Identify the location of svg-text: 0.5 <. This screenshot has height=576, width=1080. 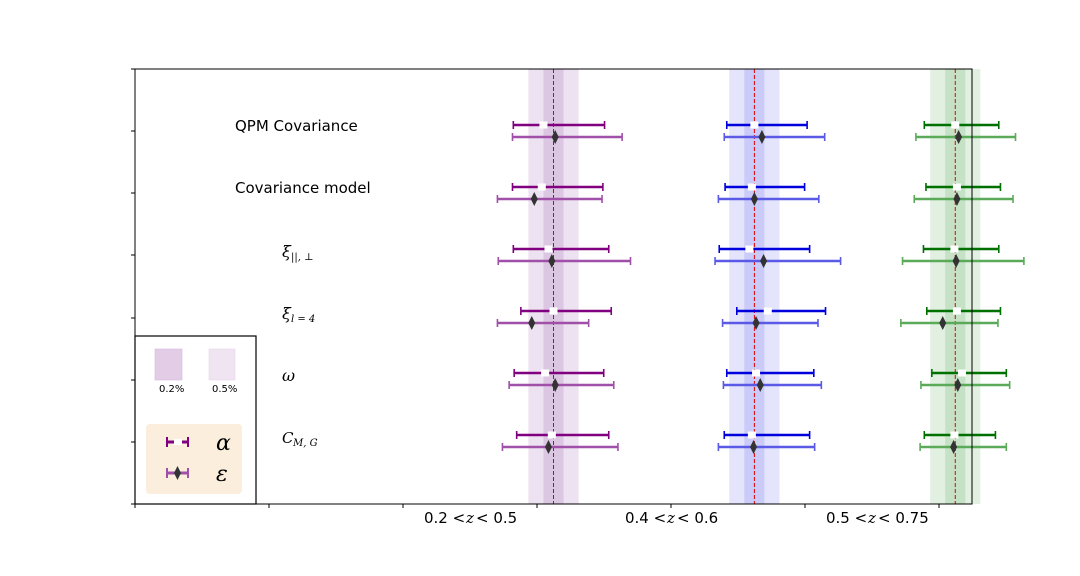
(846, 518).